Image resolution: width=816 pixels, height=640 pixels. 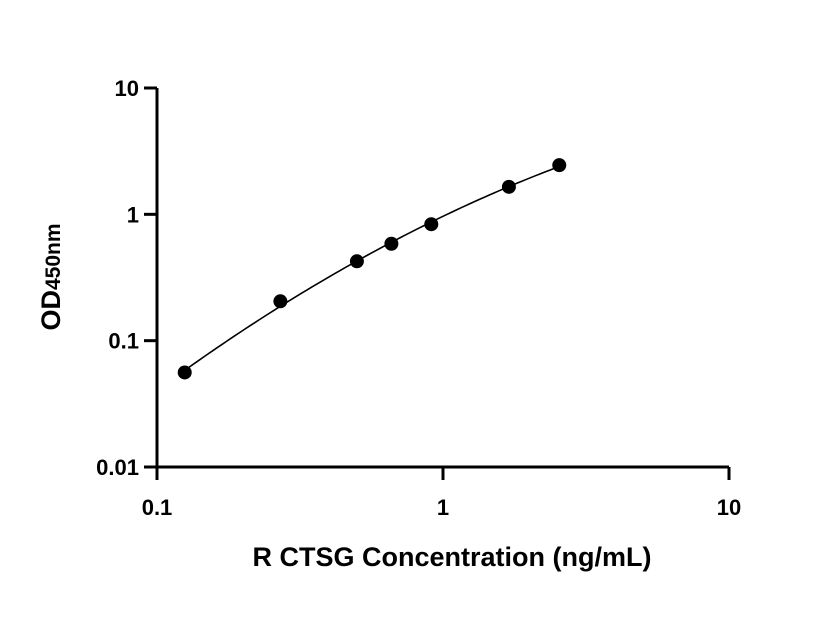 I want to click on x-tick-label: 10, so click(x=729, y=507).